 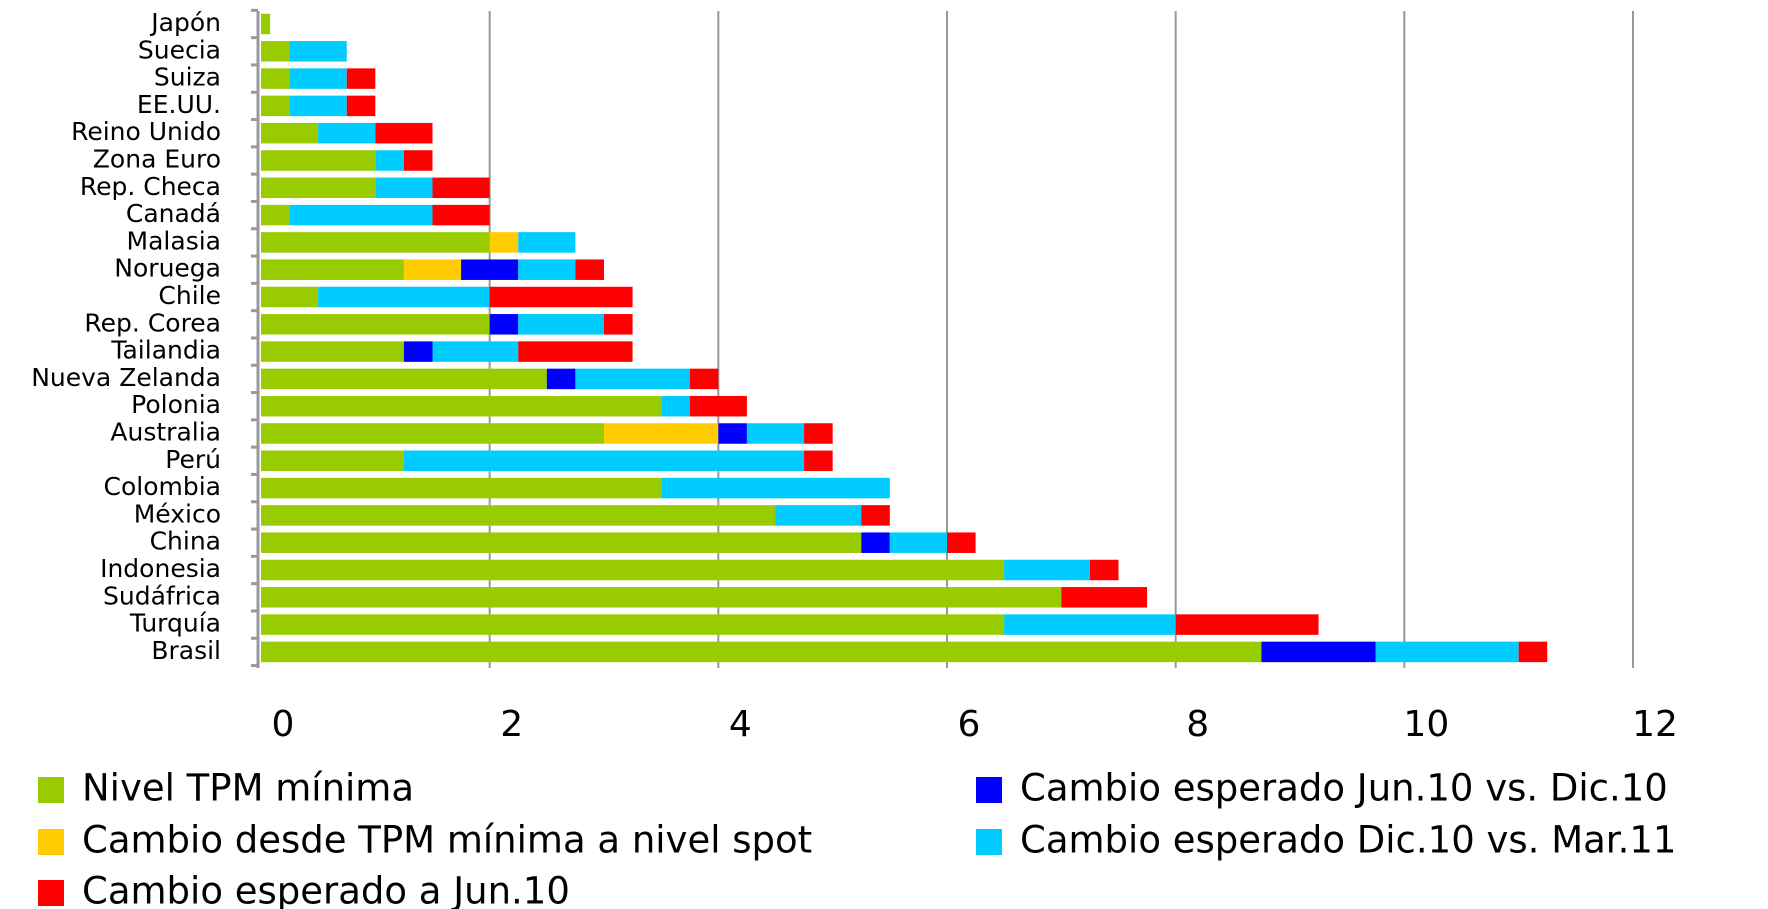 I want to click on y-tick-label: Perú, so click(x=193, y=459).